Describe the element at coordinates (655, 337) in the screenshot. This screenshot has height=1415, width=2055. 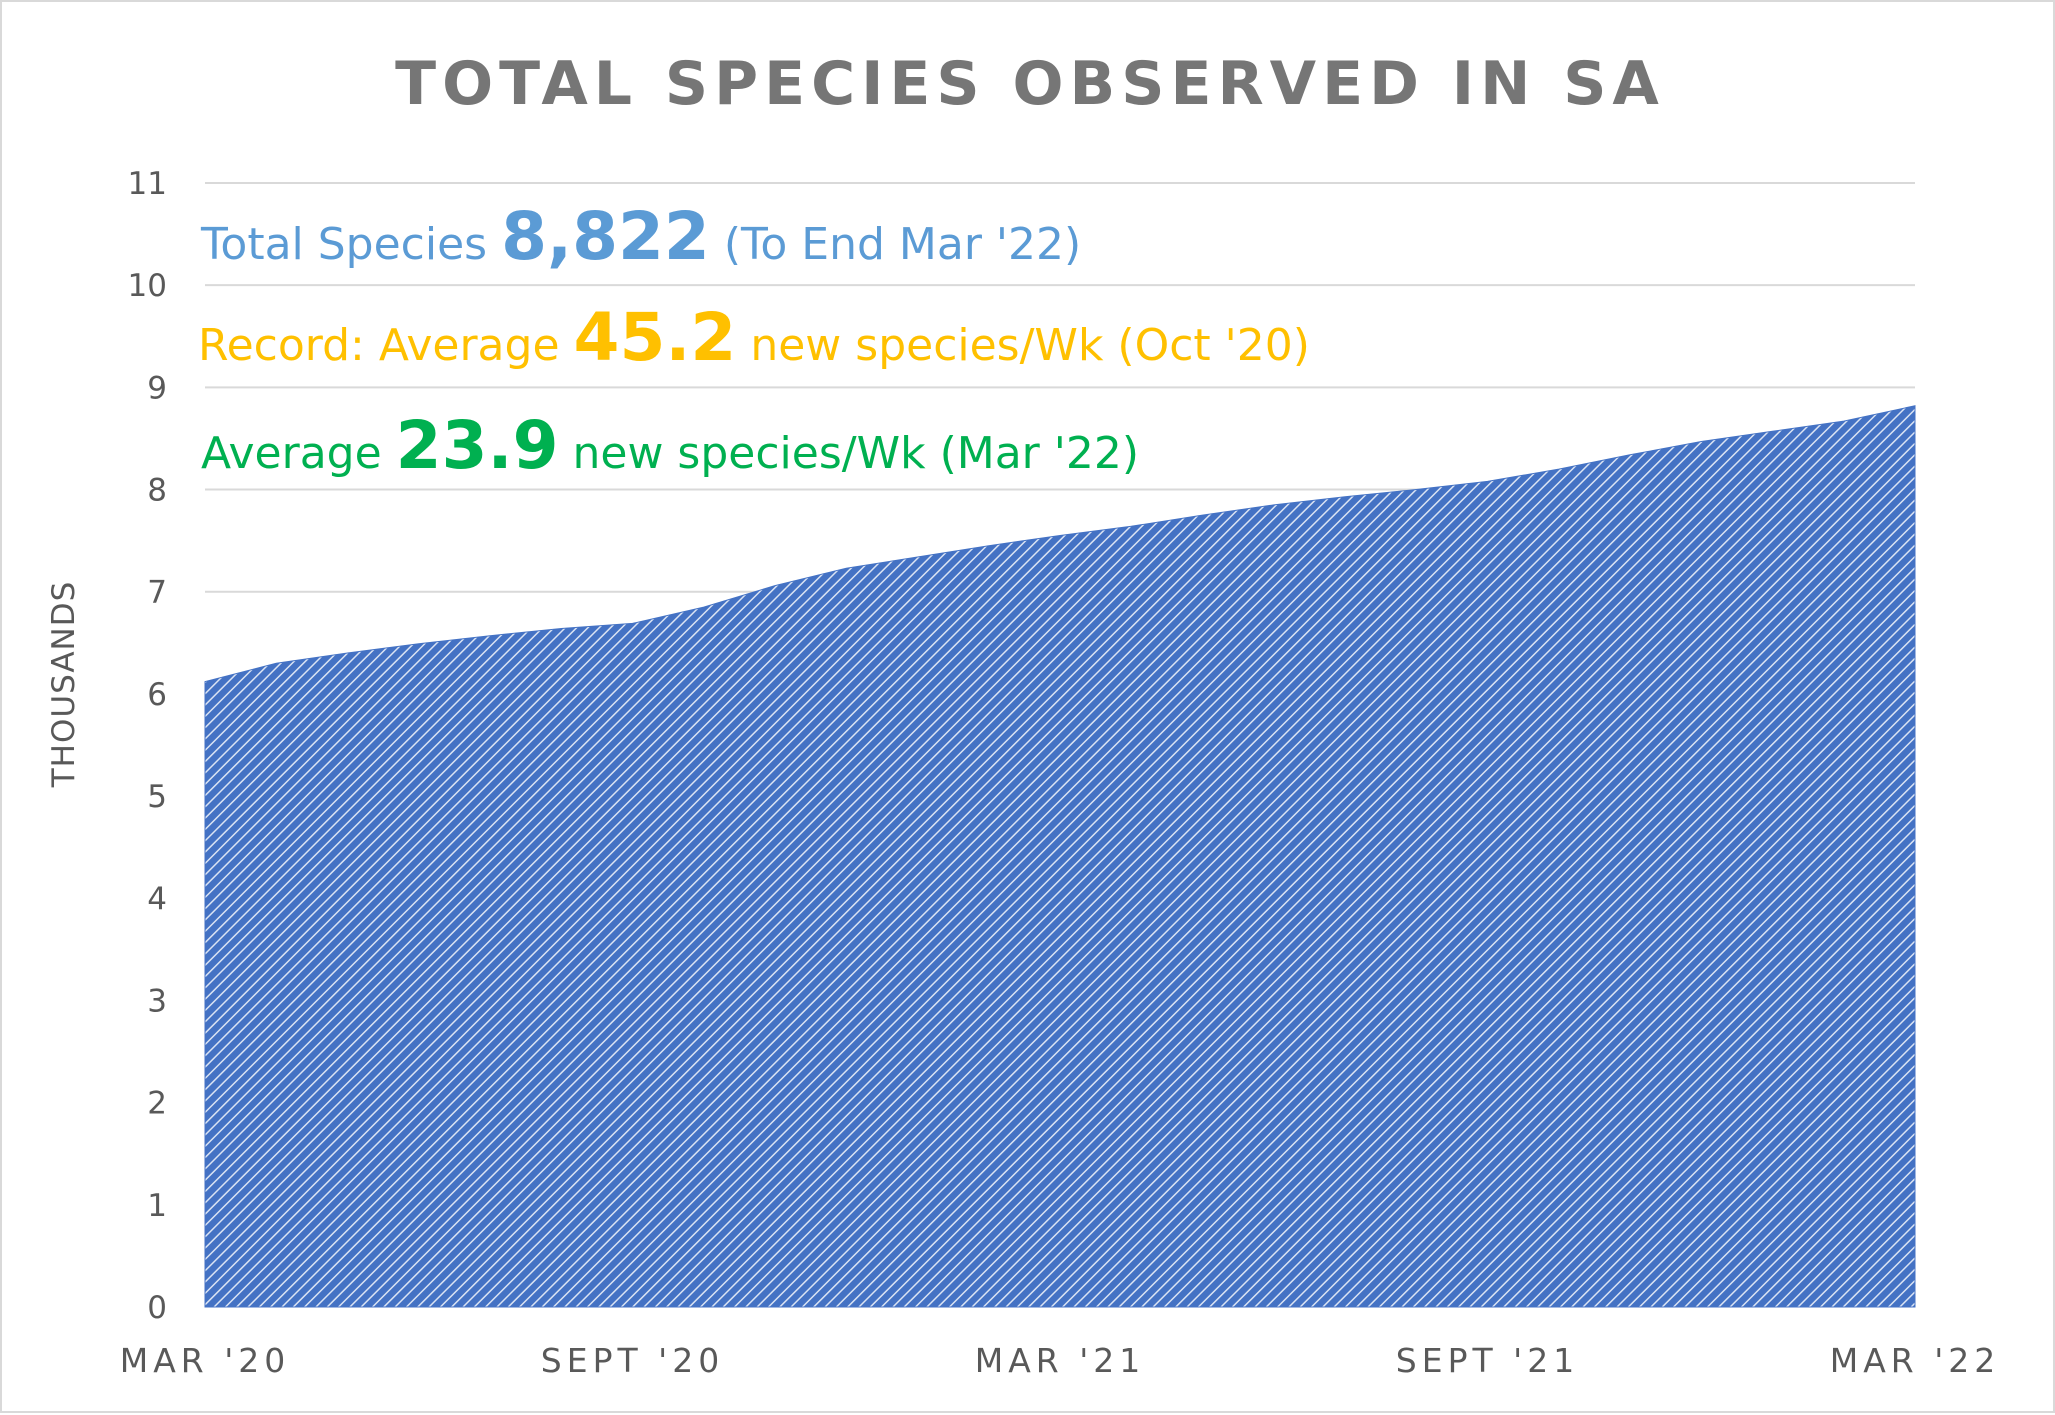
I see `annotation-record-value: 45.2` at that location.